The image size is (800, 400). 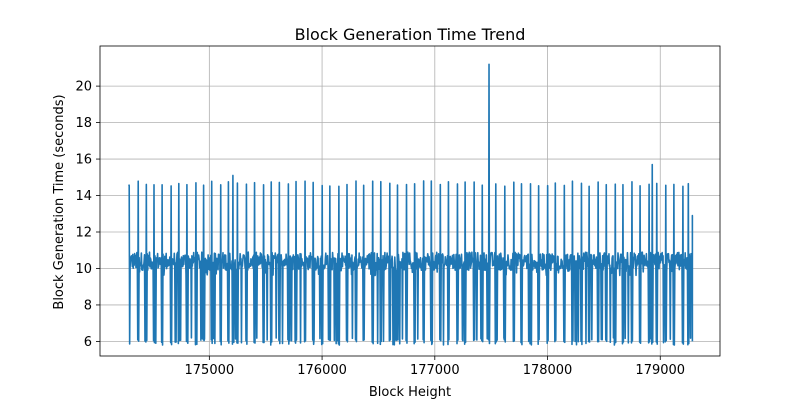 I want to click on y-tick-label: 12, so click(x=83, y=233).